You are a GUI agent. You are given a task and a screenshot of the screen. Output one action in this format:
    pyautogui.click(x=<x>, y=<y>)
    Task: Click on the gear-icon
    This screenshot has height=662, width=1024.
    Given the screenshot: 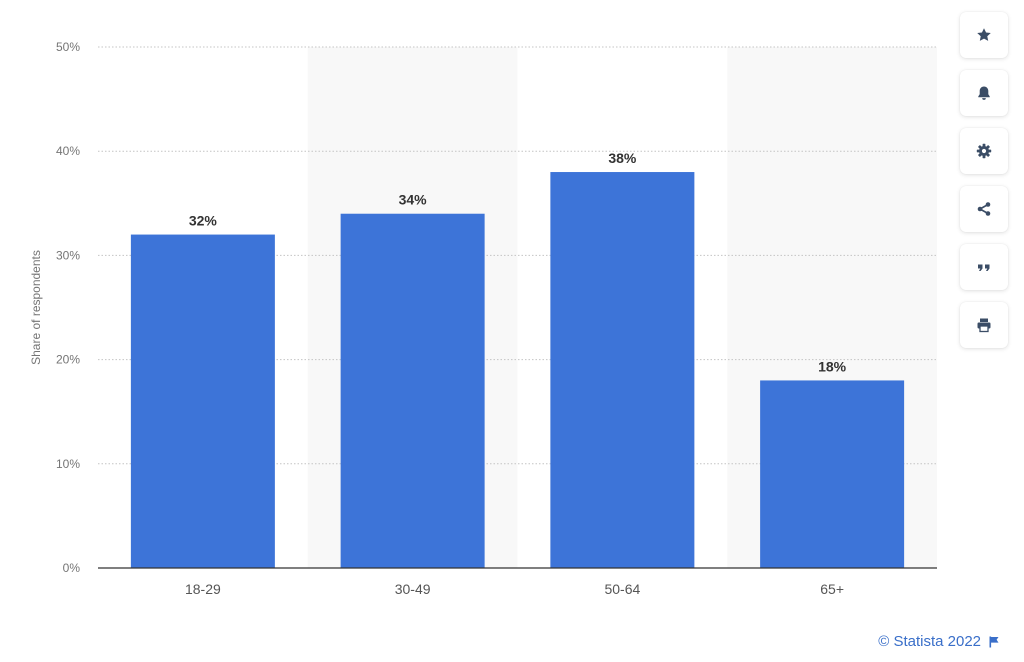 What is the action you would take?
    pyautogui.click(x=984, y=151)
    